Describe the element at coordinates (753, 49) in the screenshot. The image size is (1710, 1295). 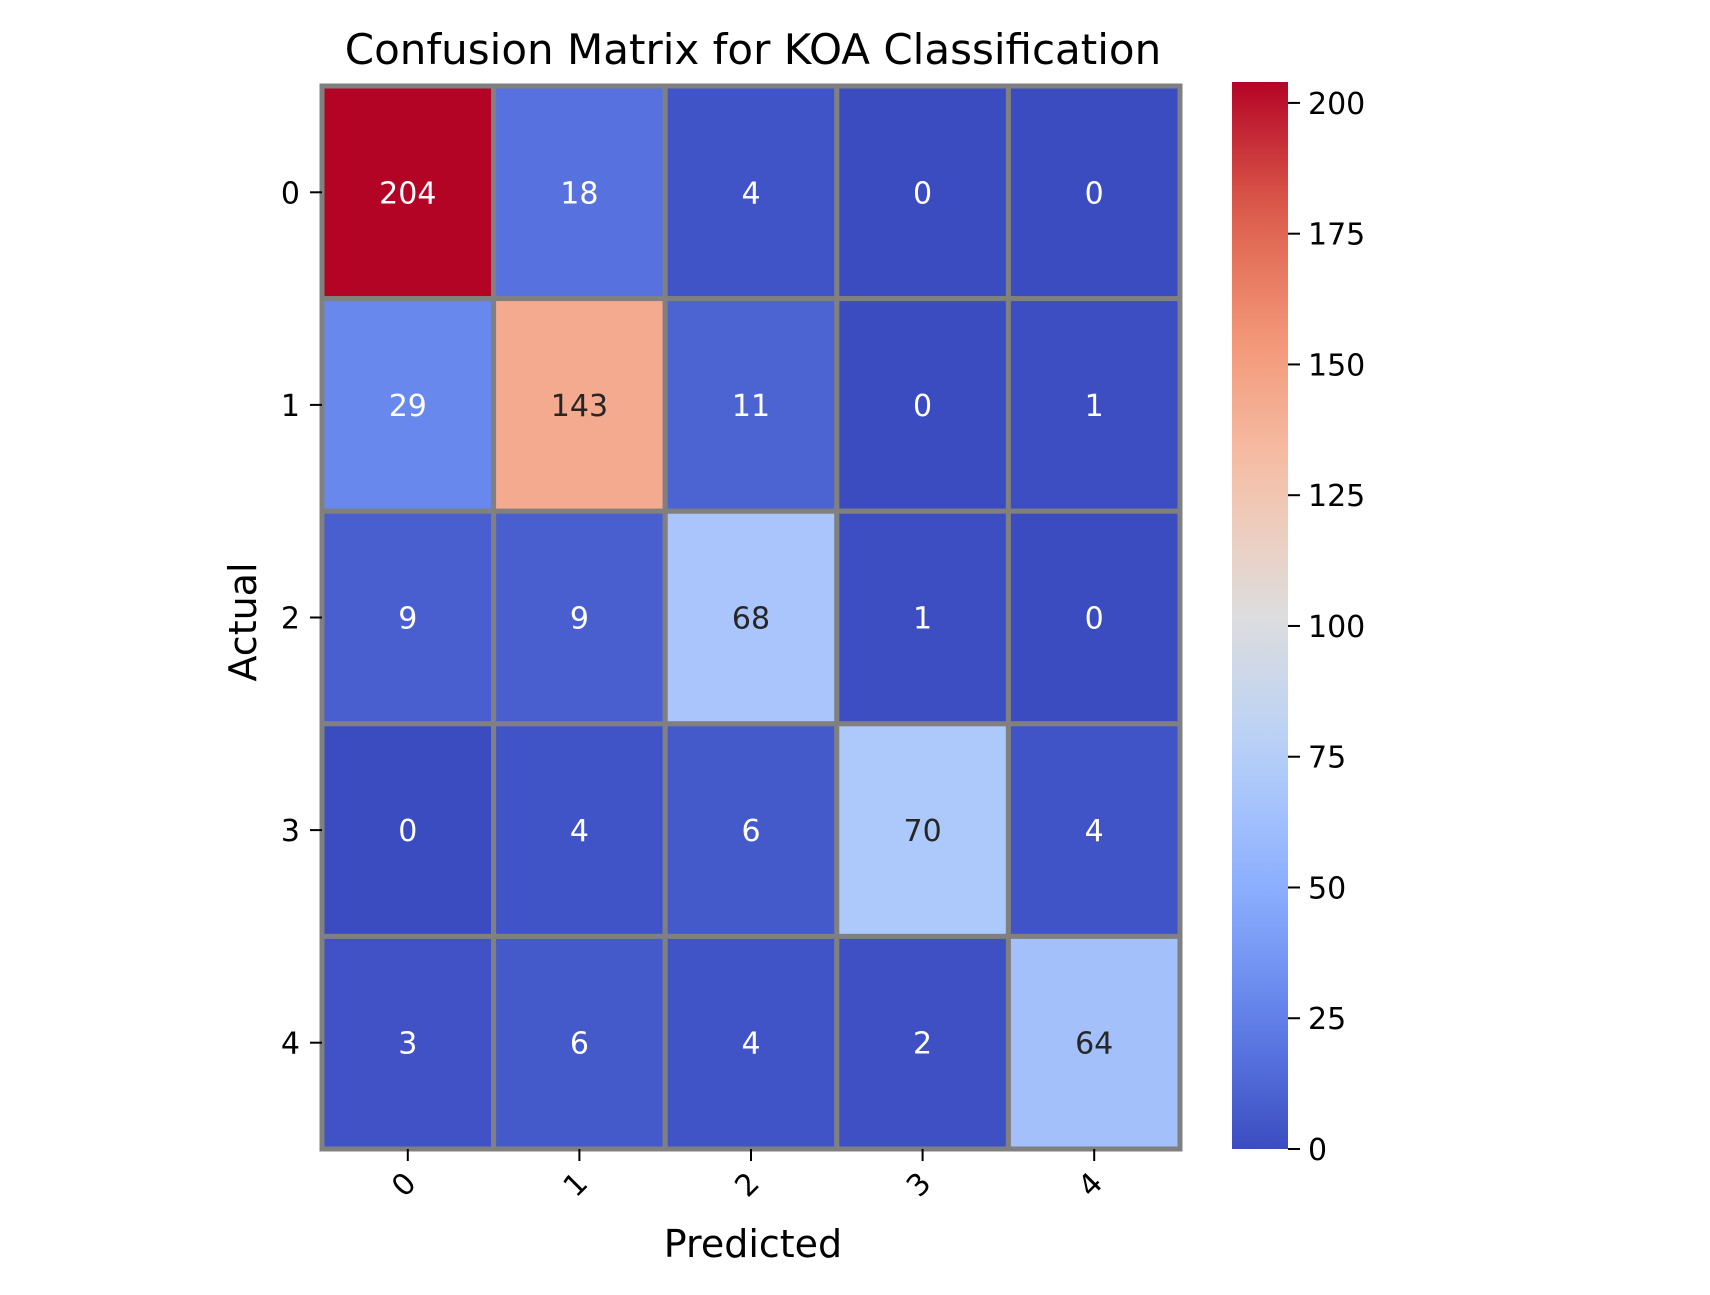
I see `chart-title: Confusion Matrix for KOA Classification` at that location.